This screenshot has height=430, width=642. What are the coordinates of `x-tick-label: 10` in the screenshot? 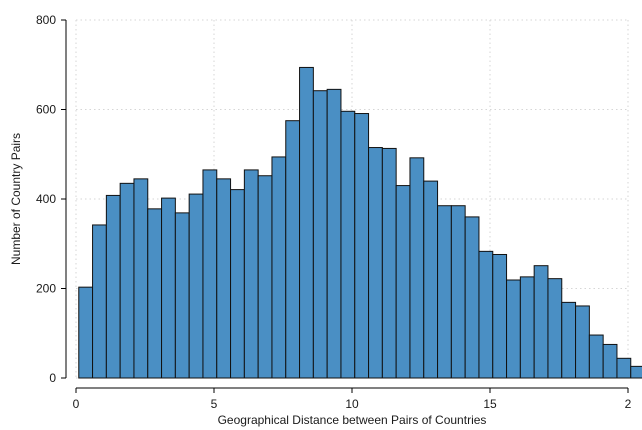 It's located at (352, 404).